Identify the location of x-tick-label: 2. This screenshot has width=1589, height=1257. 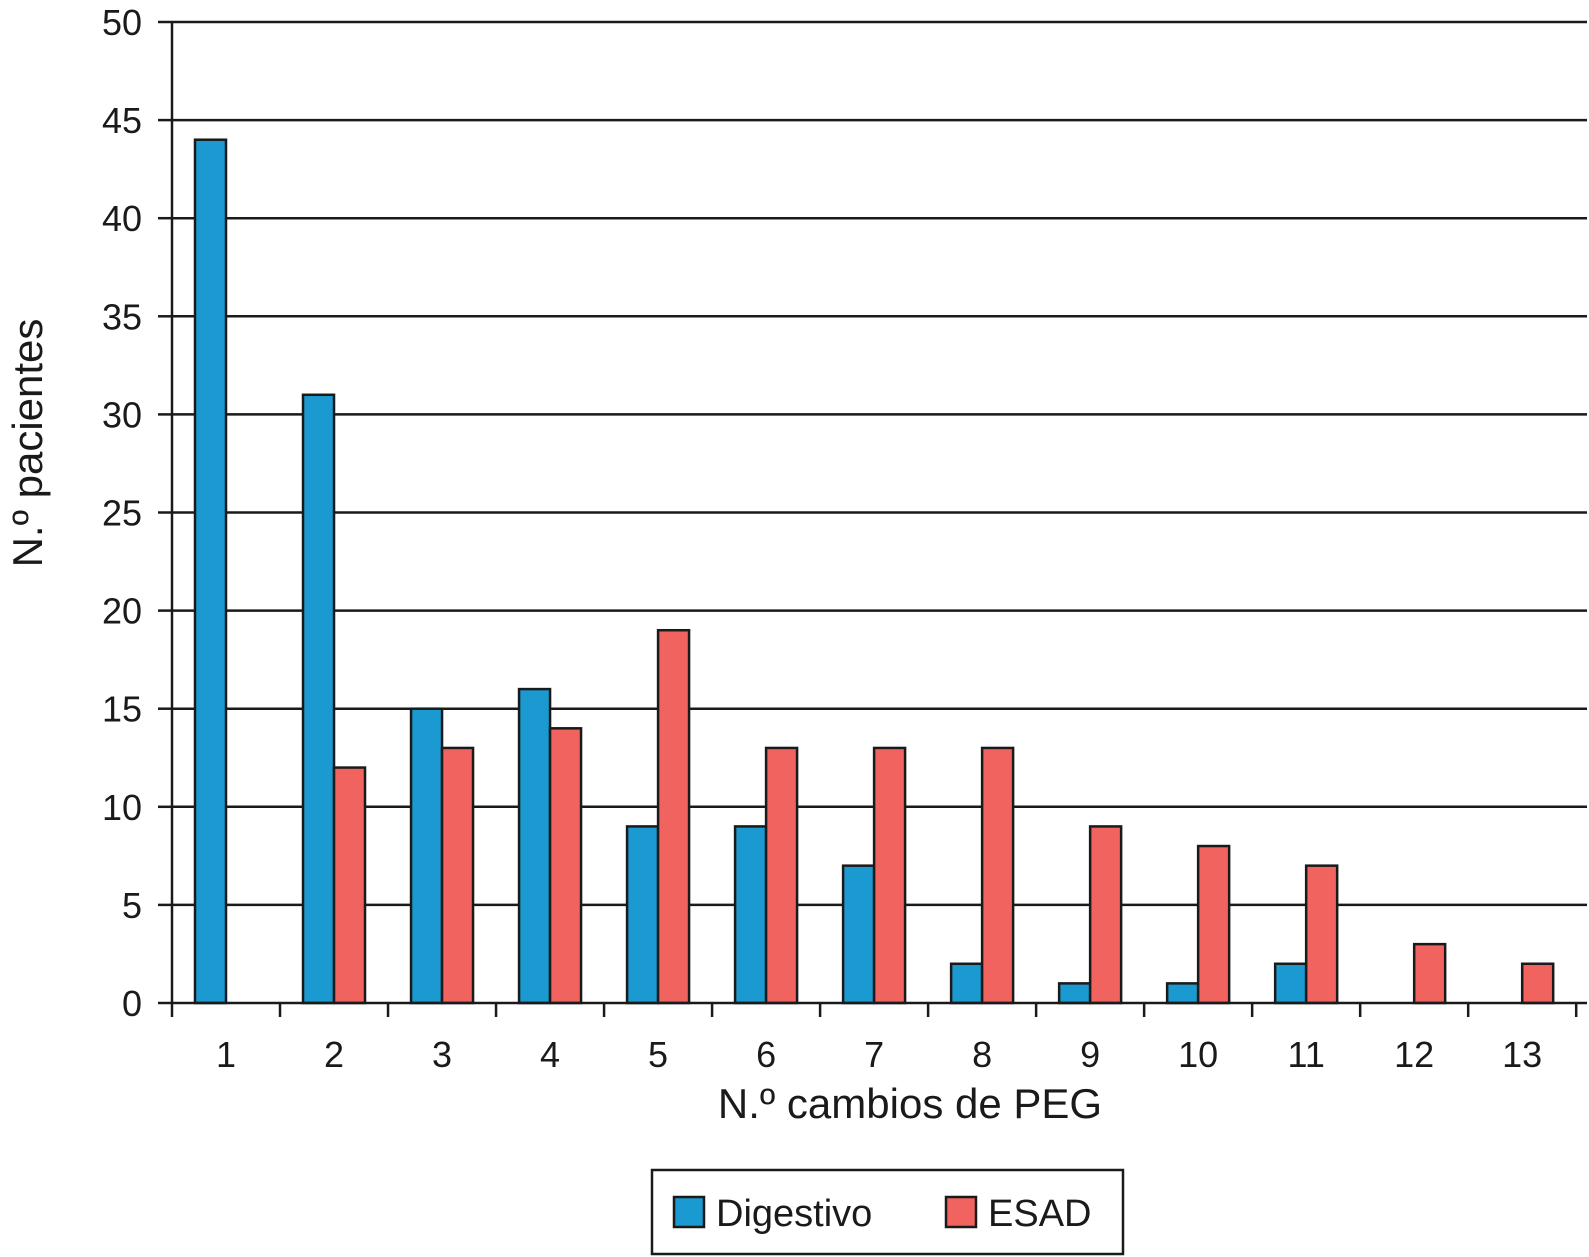
(334, 1054).